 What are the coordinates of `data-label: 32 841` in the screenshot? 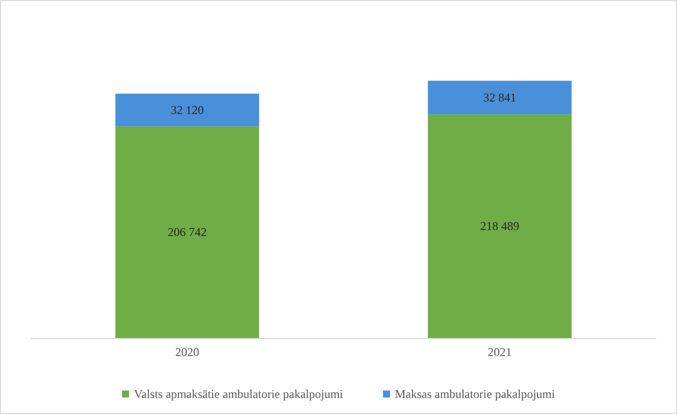 It's located at (499, 97).